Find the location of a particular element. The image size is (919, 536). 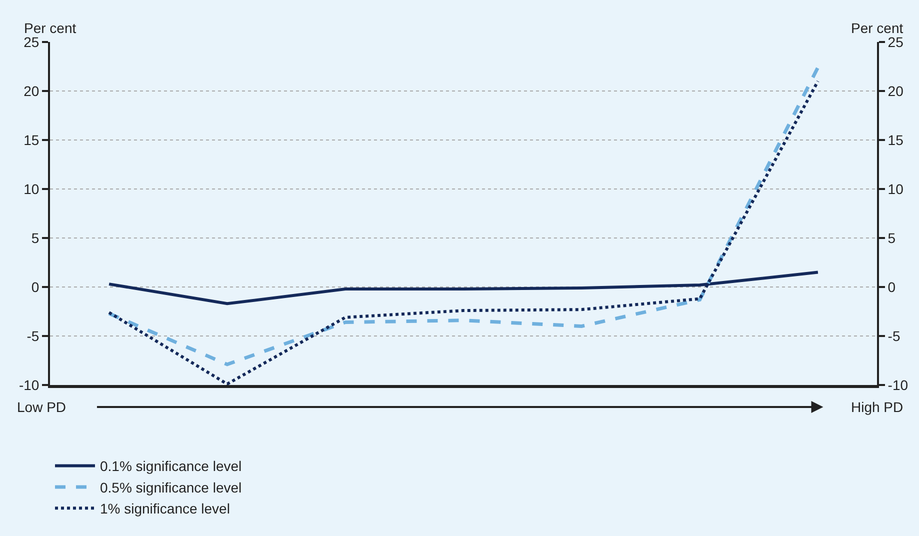

y2-tick-label: 20 is located at coordinates (896, 90).